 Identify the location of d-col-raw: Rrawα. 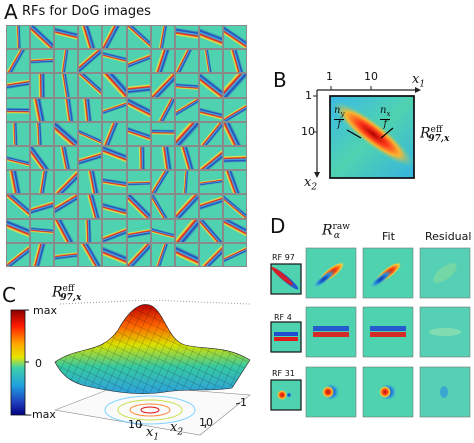
(336, 232).